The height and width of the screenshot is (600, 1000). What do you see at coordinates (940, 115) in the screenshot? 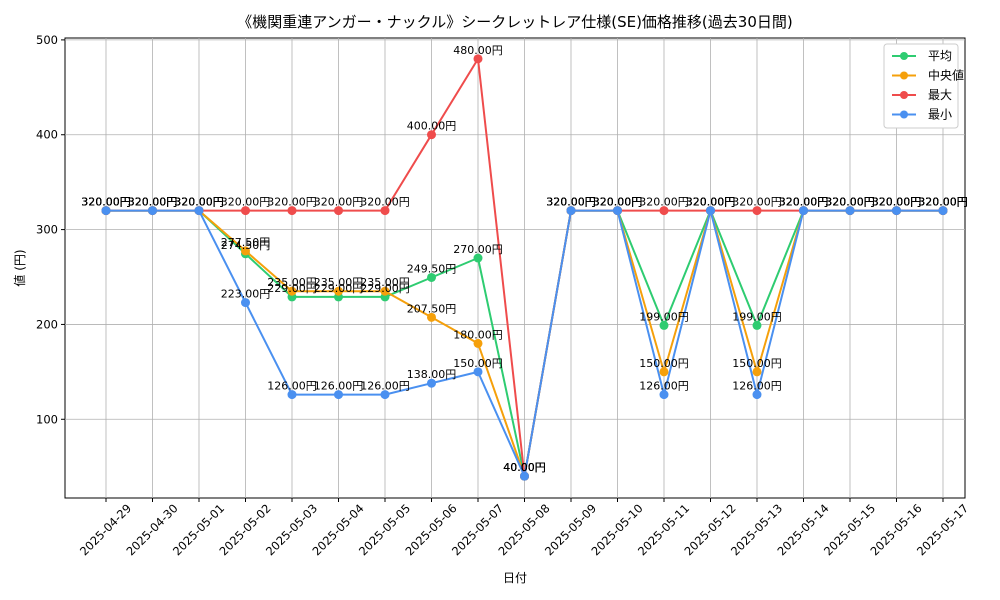
I see `legend-label: 最小` at bounding box center [940, 115].